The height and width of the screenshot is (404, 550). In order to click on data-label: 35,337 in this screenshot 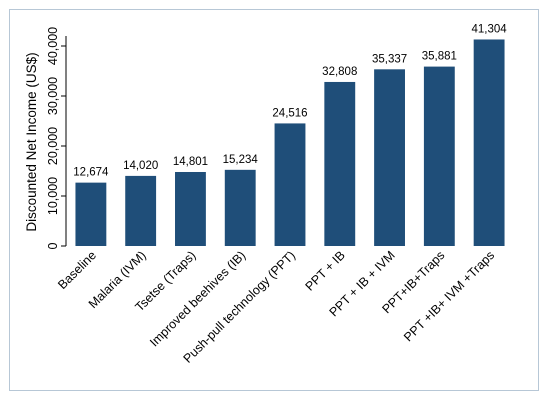, I will do `click(389, 59)`.